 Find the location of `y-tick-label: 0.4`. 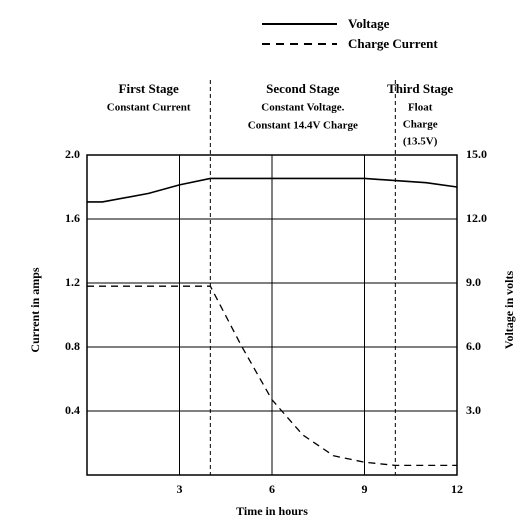

y-tick-label: 0.4 is located at coordinates (72, 410).